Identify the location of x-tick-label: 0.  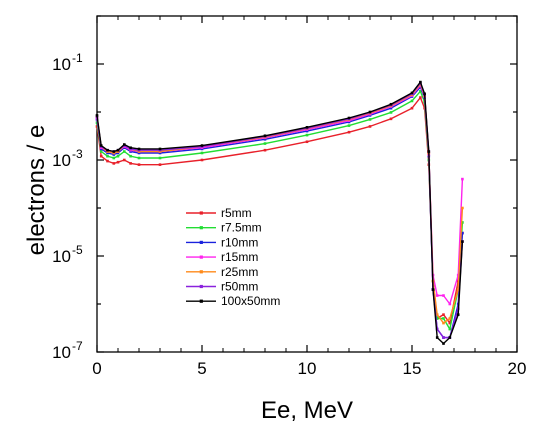
(96, 368).